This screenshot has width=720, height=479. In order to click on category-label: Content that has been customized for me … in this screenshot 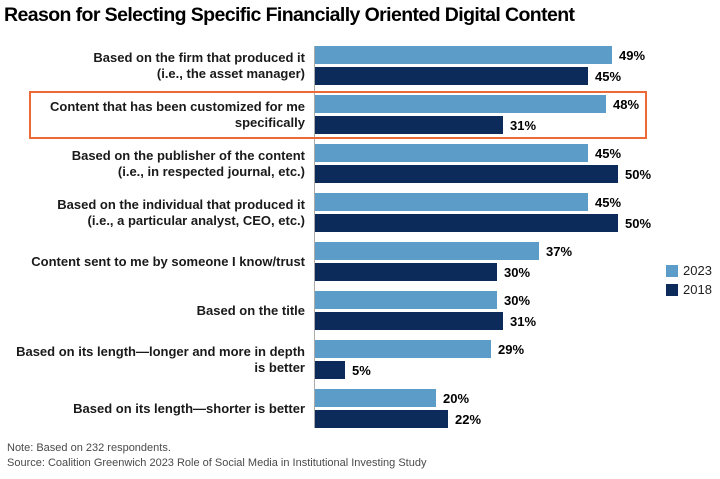, I will do `click(177, 114)`.